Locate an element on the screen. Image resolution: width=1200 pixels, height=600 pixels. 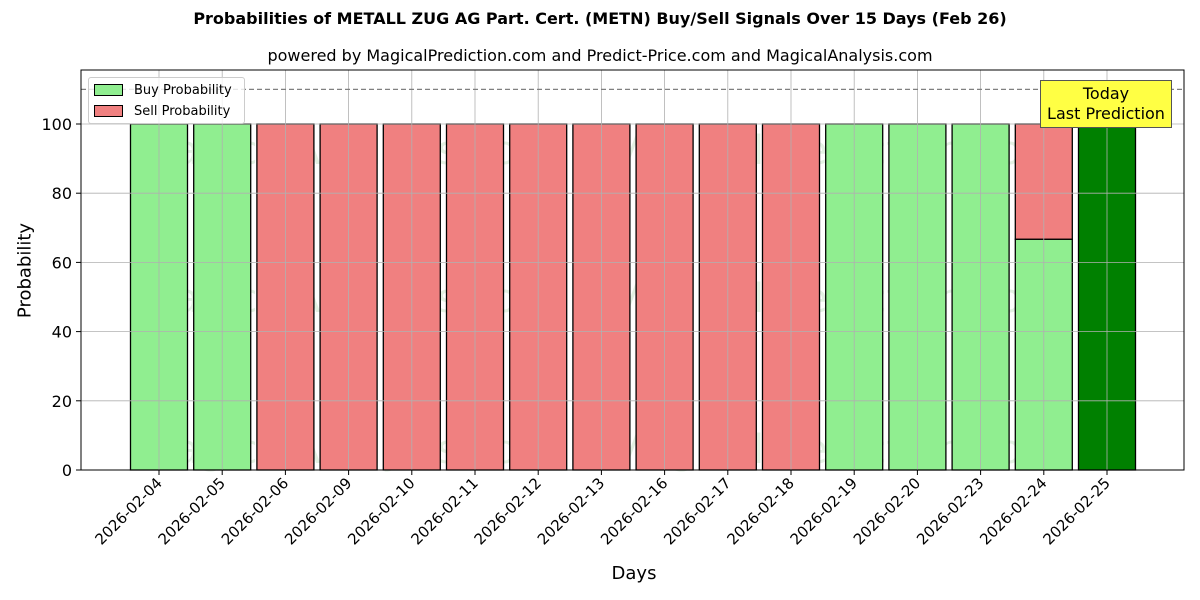
x-tick-label: 2026-02-24 is located at coordinates (1013, 511).